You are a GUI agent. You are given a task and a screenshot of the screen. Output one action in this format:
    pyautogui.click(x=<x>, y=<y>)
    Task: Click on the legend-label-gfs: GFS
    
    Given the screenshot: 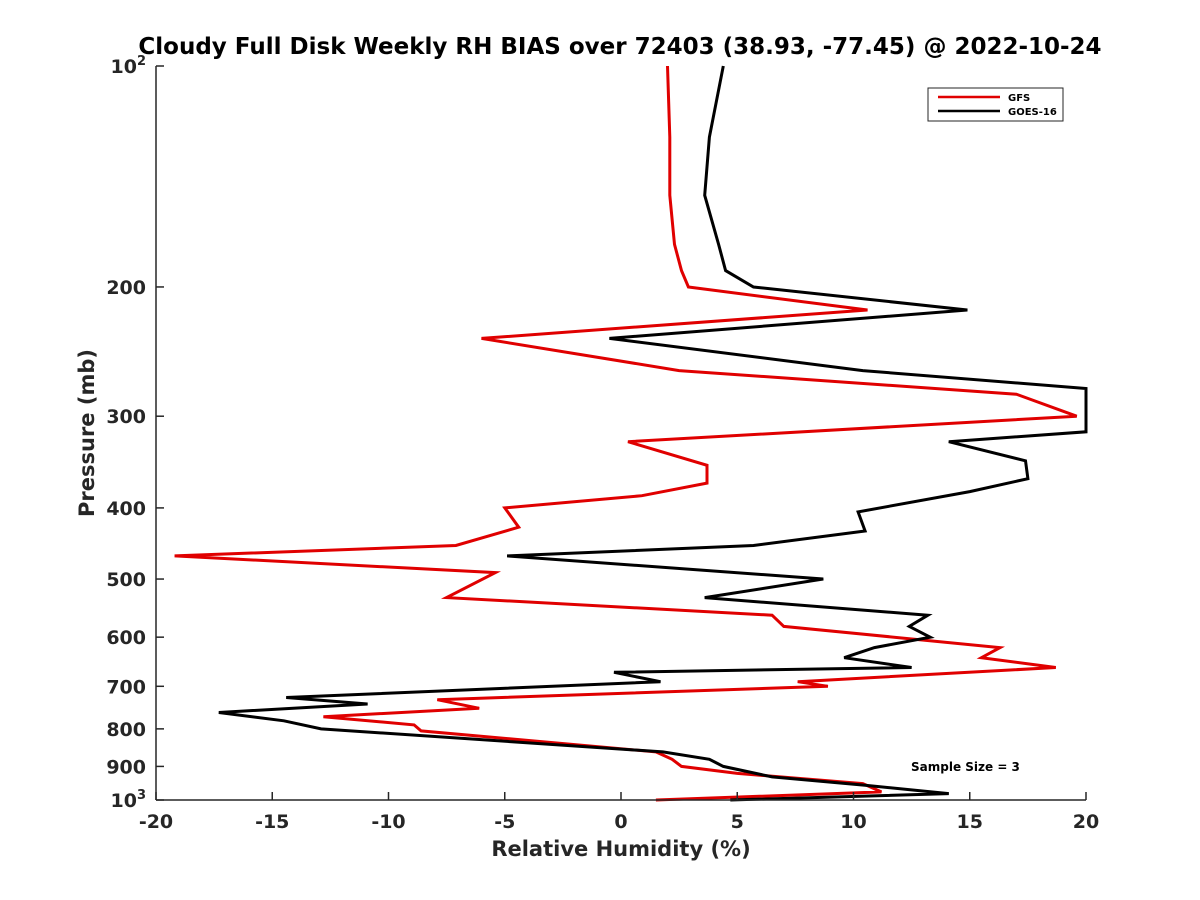 What is the action you would take?
    pyautogui.click(x=1019, y=98)
    